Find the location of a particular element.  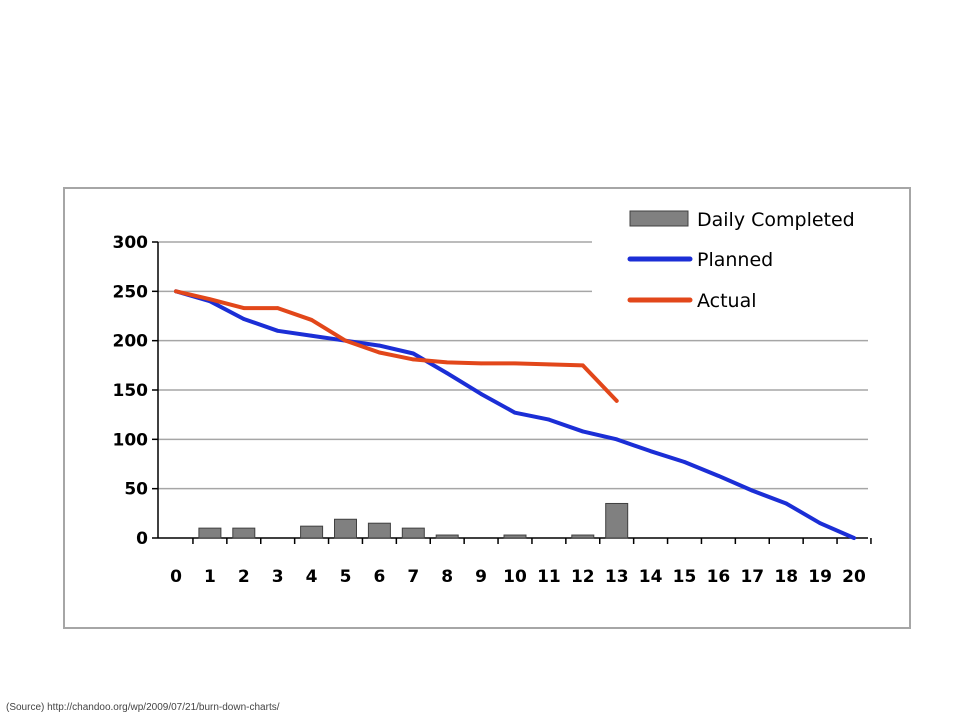

x-tick-label-14: 14 is located at coordinates (651, 577).